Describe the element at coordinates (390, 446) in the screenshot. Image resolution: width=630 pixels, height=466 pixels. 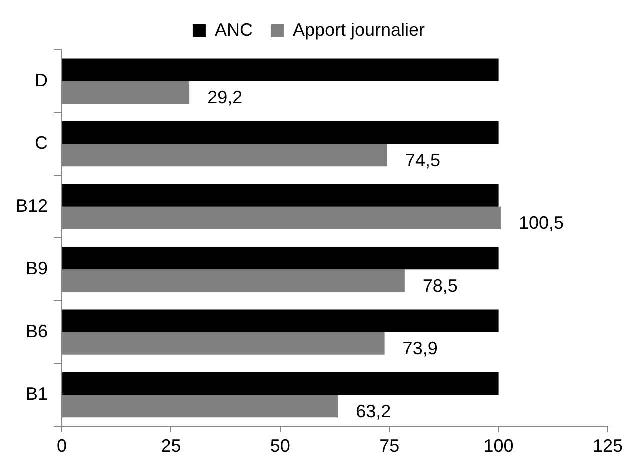
I see `x-tick-label: 75` at that location.